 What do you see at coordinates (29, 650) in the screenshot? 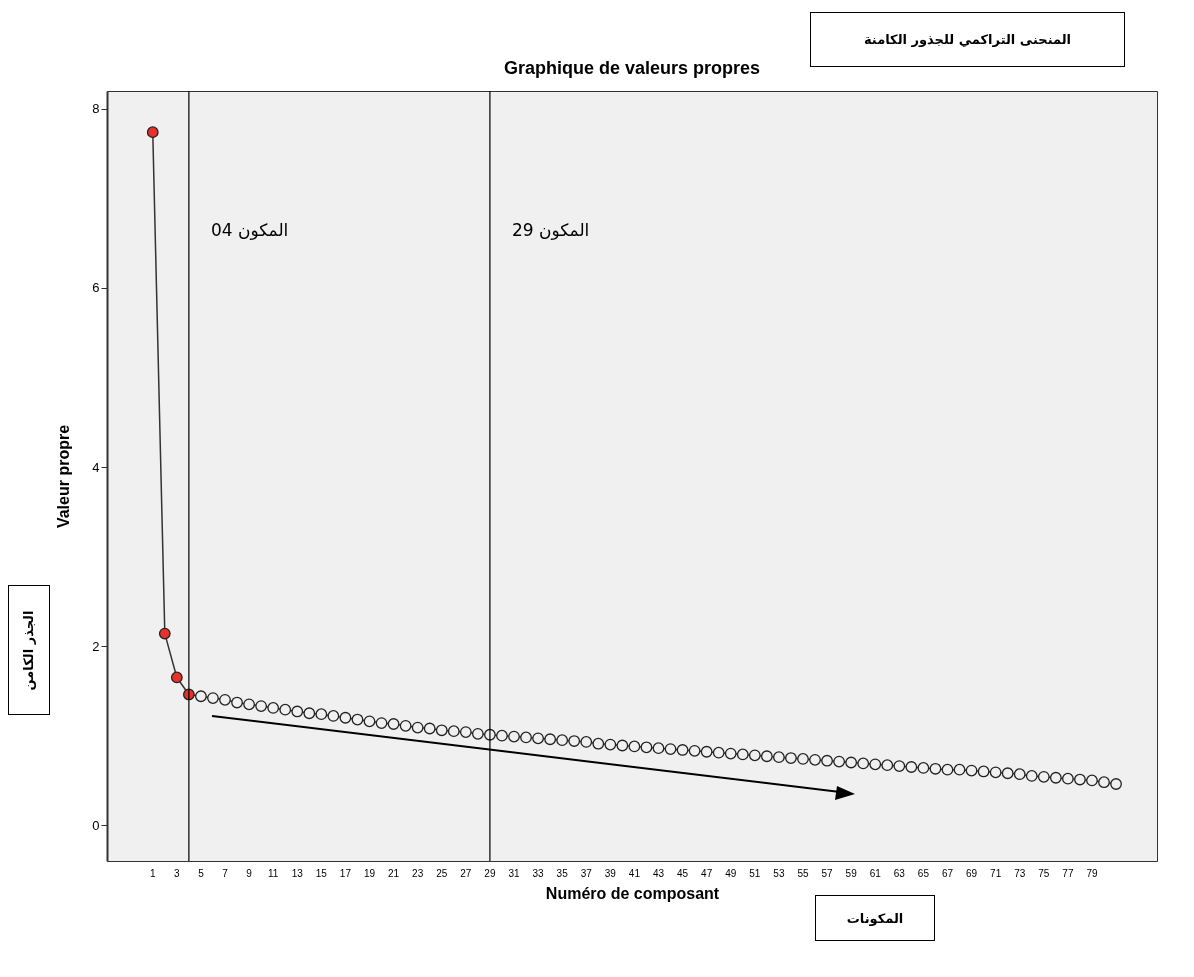
I see `text-box: الجذر الكامن` at bounding box center [29, 650].